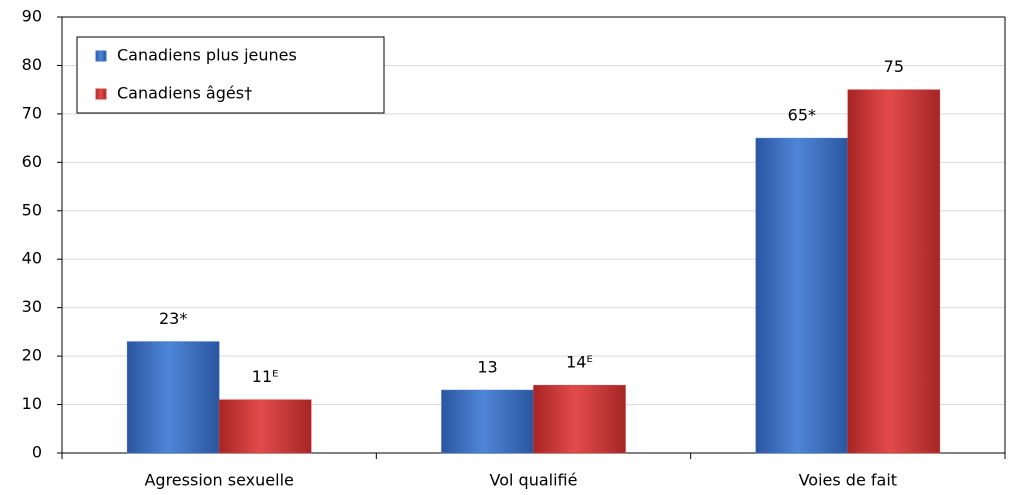 This screenshot has height=495, width=1012. What do you see at coordinates (218, 480) in the screenshot?
I see `x-tick-label: Agression sexuelle` at bounding box center [218, 480].